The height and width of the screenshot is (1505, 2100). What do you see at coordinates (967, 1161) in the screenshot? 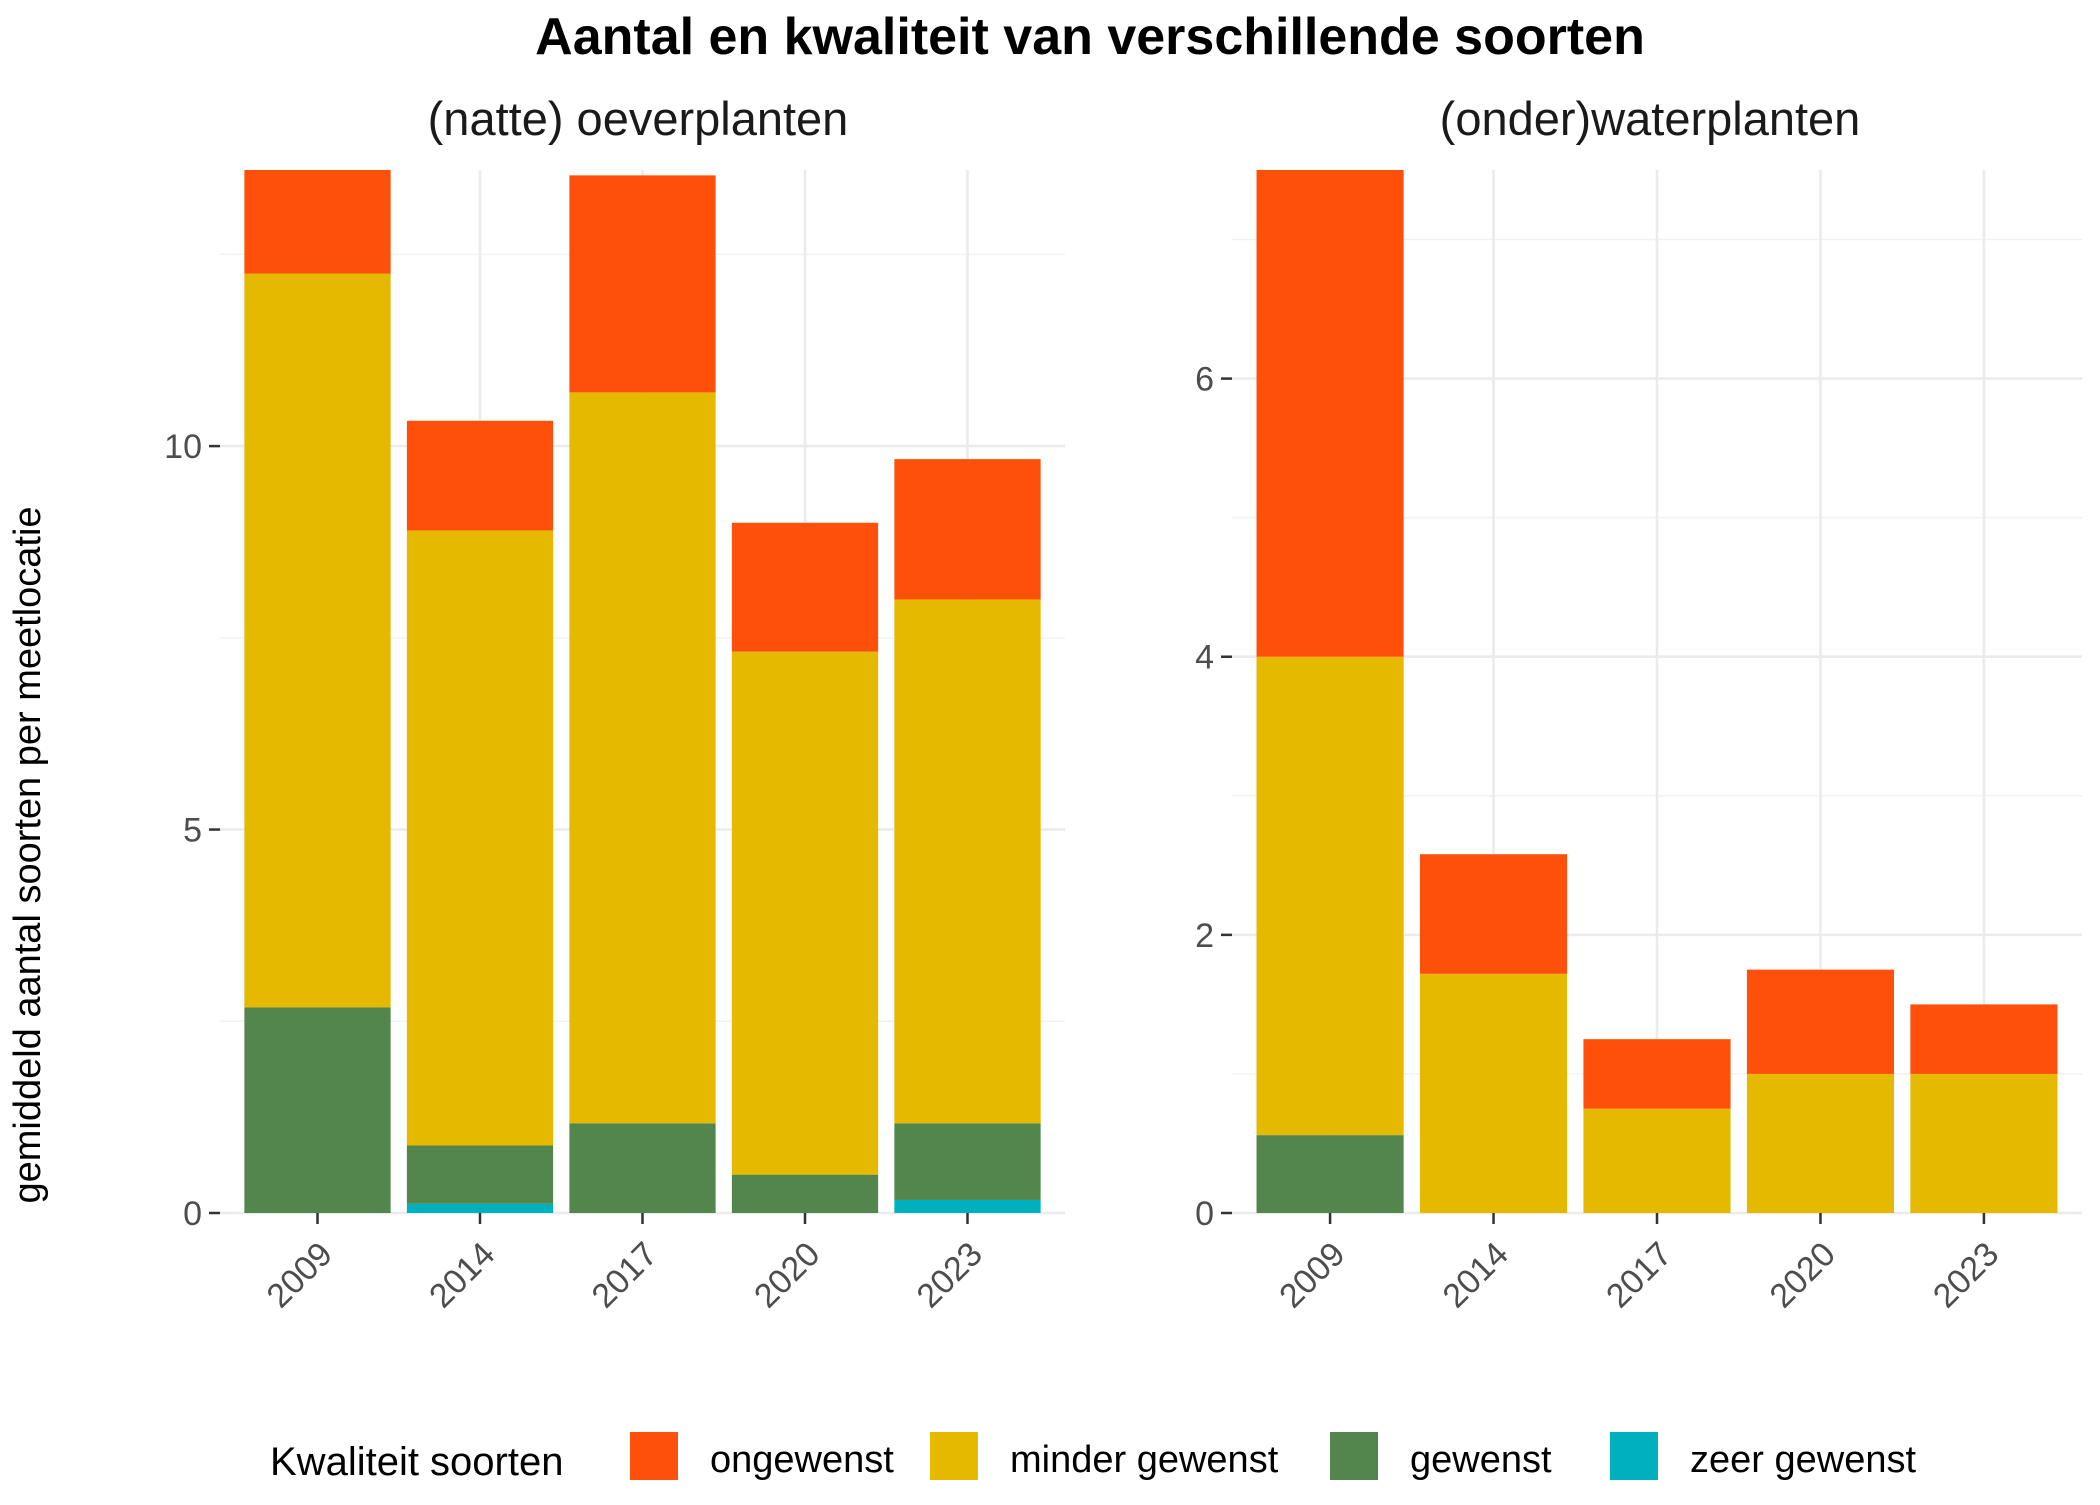
I see `bar-segment-gewenst-2023` at bounding box center [967, 1161].